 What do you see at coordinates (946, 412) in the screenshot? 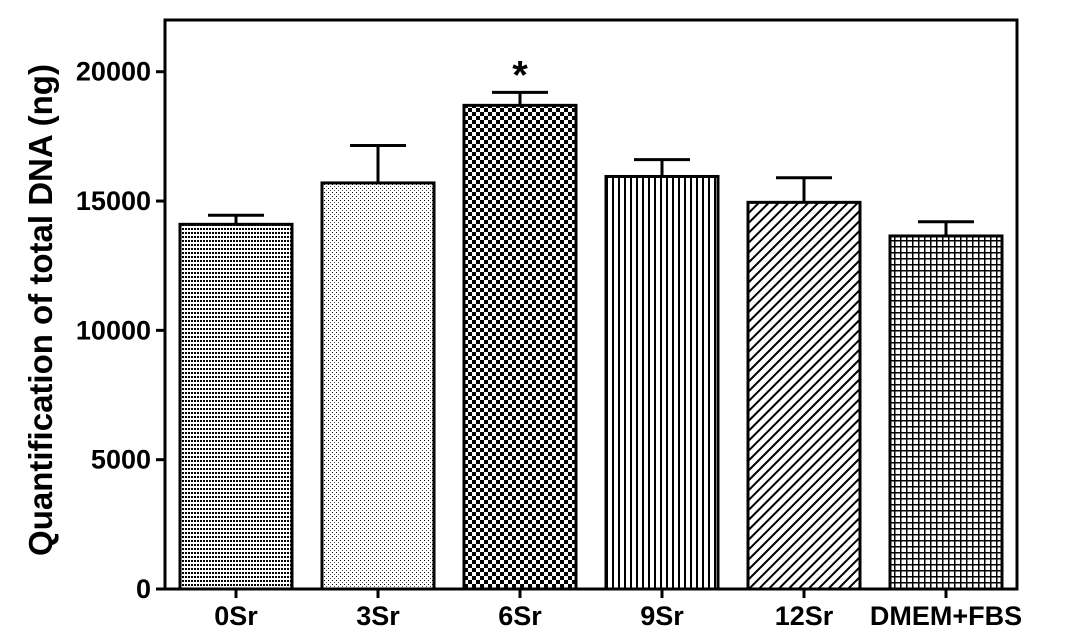
I see `bar-dmem-fbs` at bounding box center [946, 412].